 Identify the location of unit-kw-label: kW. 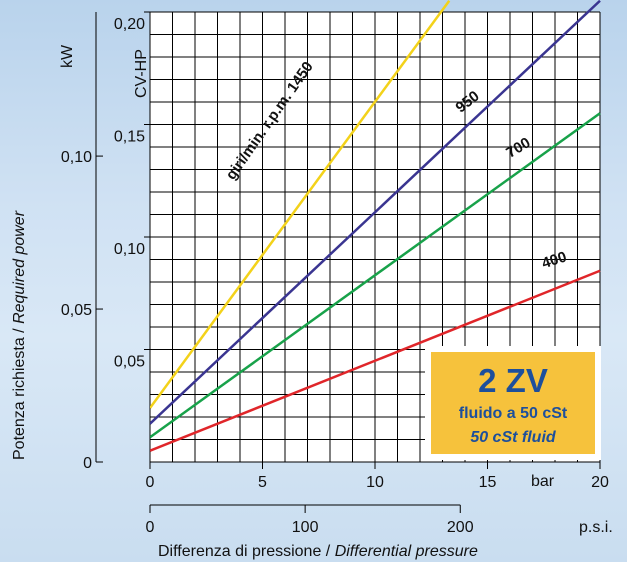
(67, 56).